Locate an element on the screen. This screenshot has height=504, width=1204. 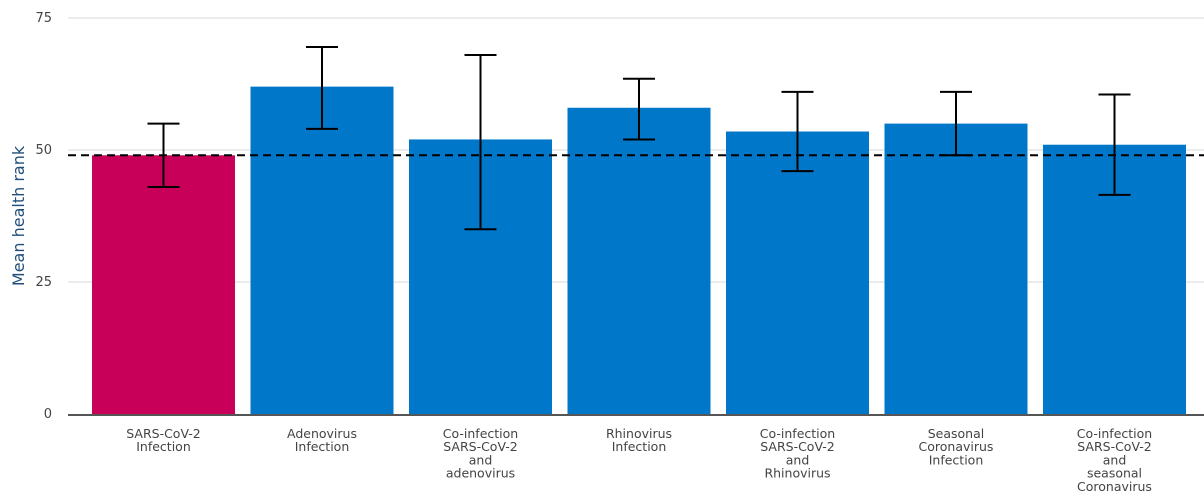
y-axis-title: Mean health rank is located at coordinates (18, 215).